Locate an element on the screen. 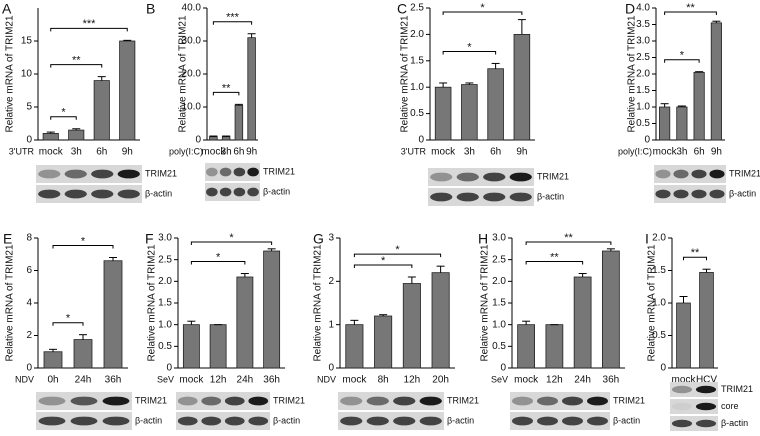  x-tick-label: 9h is located at coordinates (251, 152).